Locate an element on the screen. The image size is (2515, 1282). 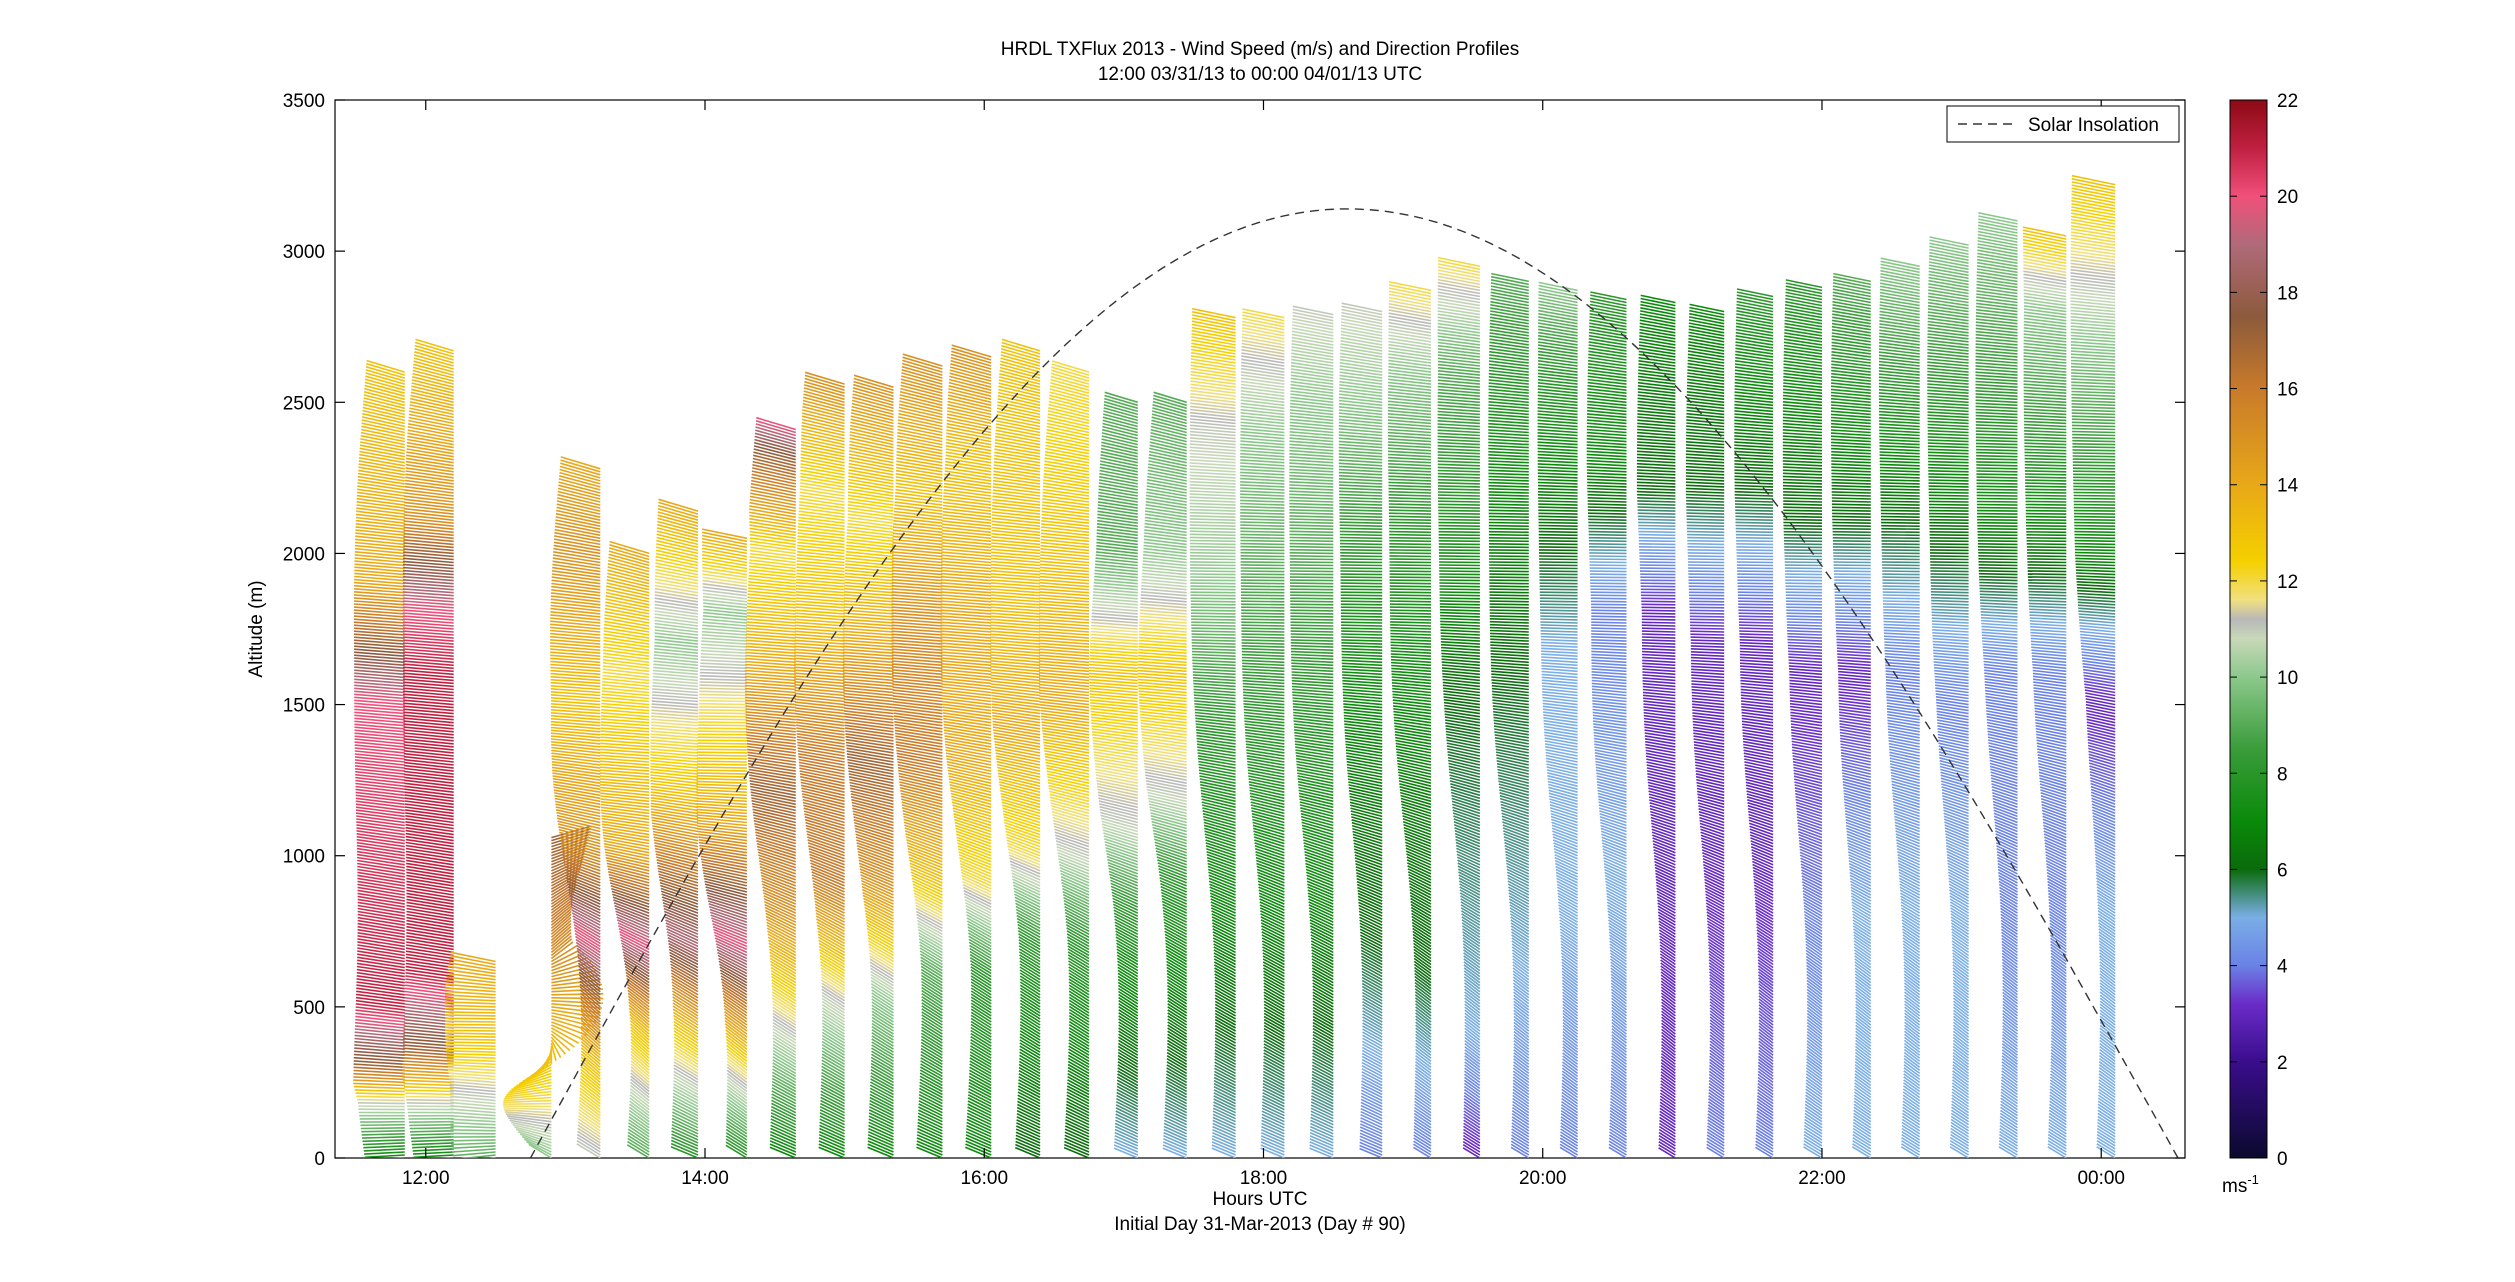
wind-profile is located at coordinates (722, 843).